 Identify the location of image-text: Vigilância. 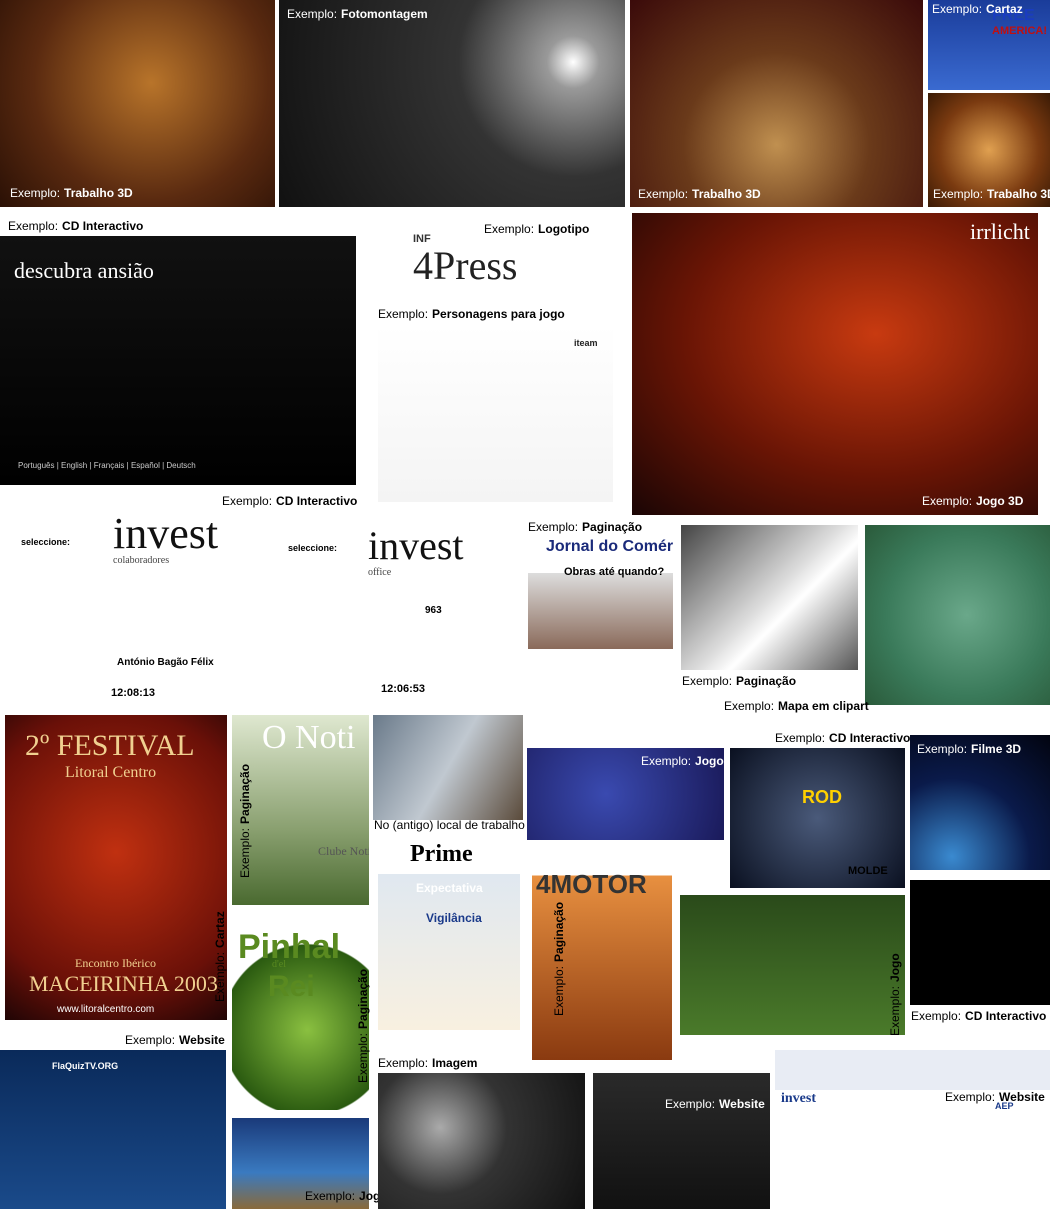
(454, 918).